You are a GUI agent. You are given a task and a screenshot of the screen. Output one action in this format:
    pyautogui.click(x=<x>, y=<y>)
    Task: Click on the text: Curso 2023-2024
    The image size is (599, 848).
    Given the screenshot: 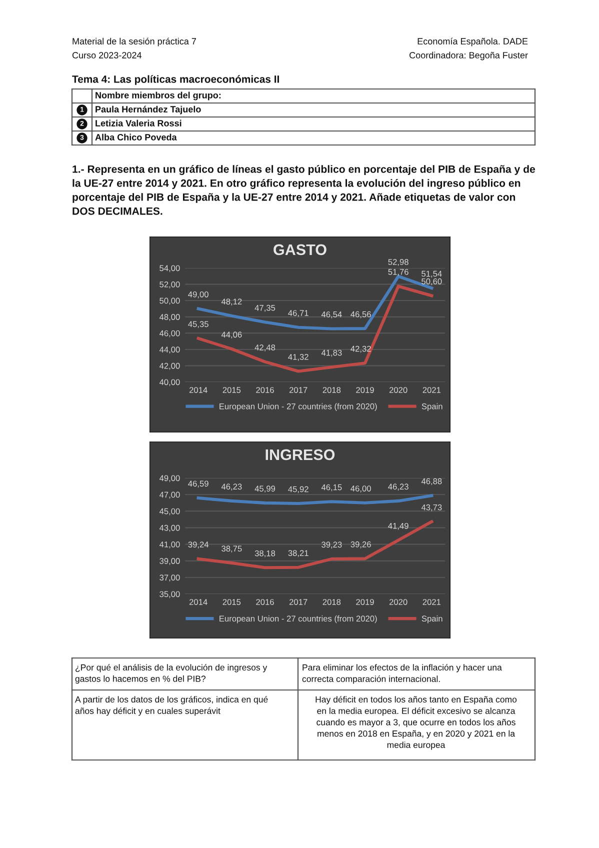 What is the action you would take?
    pyautogui.click(x=107, y=55)
    